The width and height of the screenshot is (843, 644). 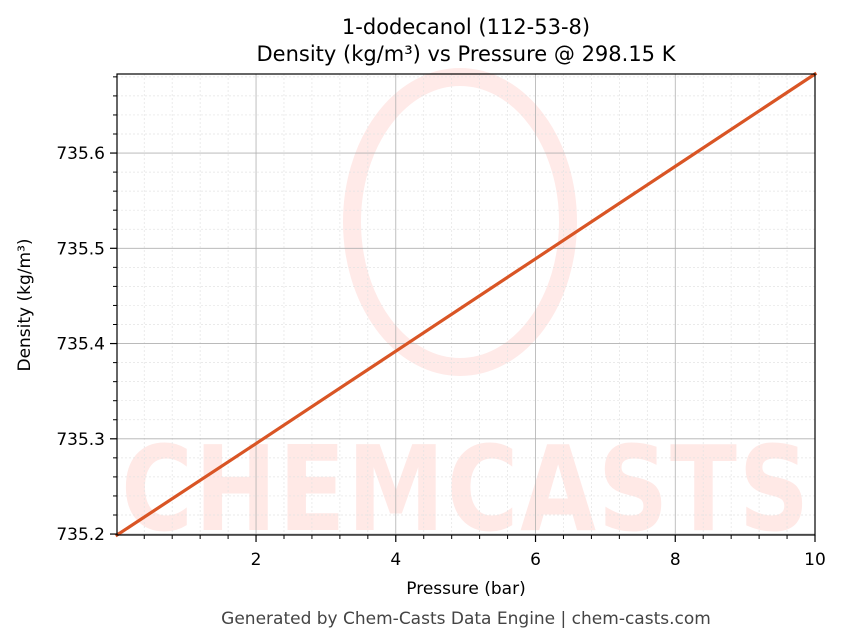 What do you see at coordinates (80, 345) in the screenshot?
I see `y-tick-label: 735.4` at bounding box center [80, 345].